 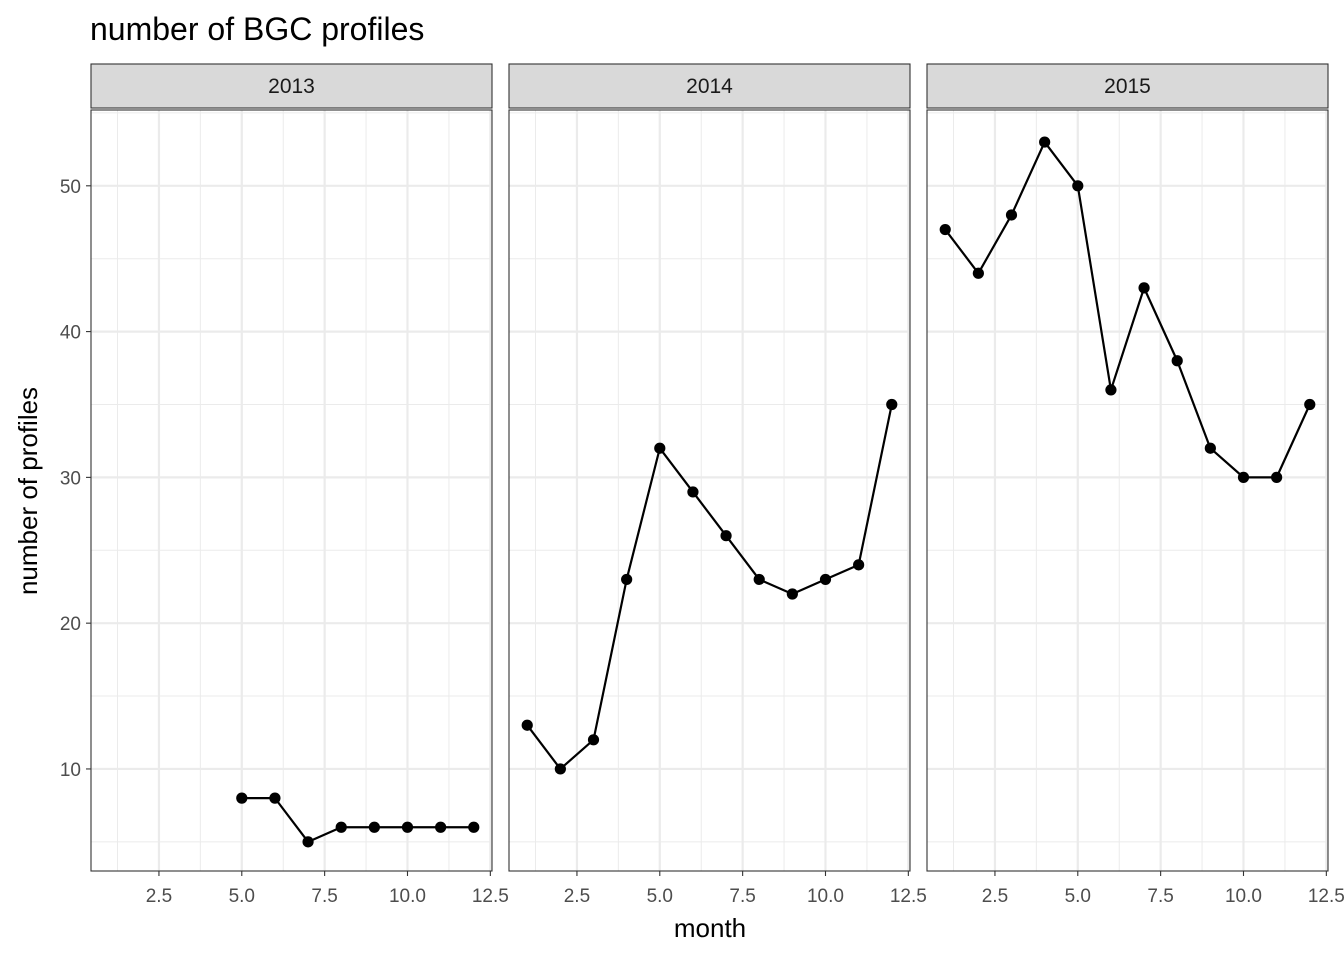 I want to click on y-axis: 10 20 30 40 50, so click(x=75, y=479).